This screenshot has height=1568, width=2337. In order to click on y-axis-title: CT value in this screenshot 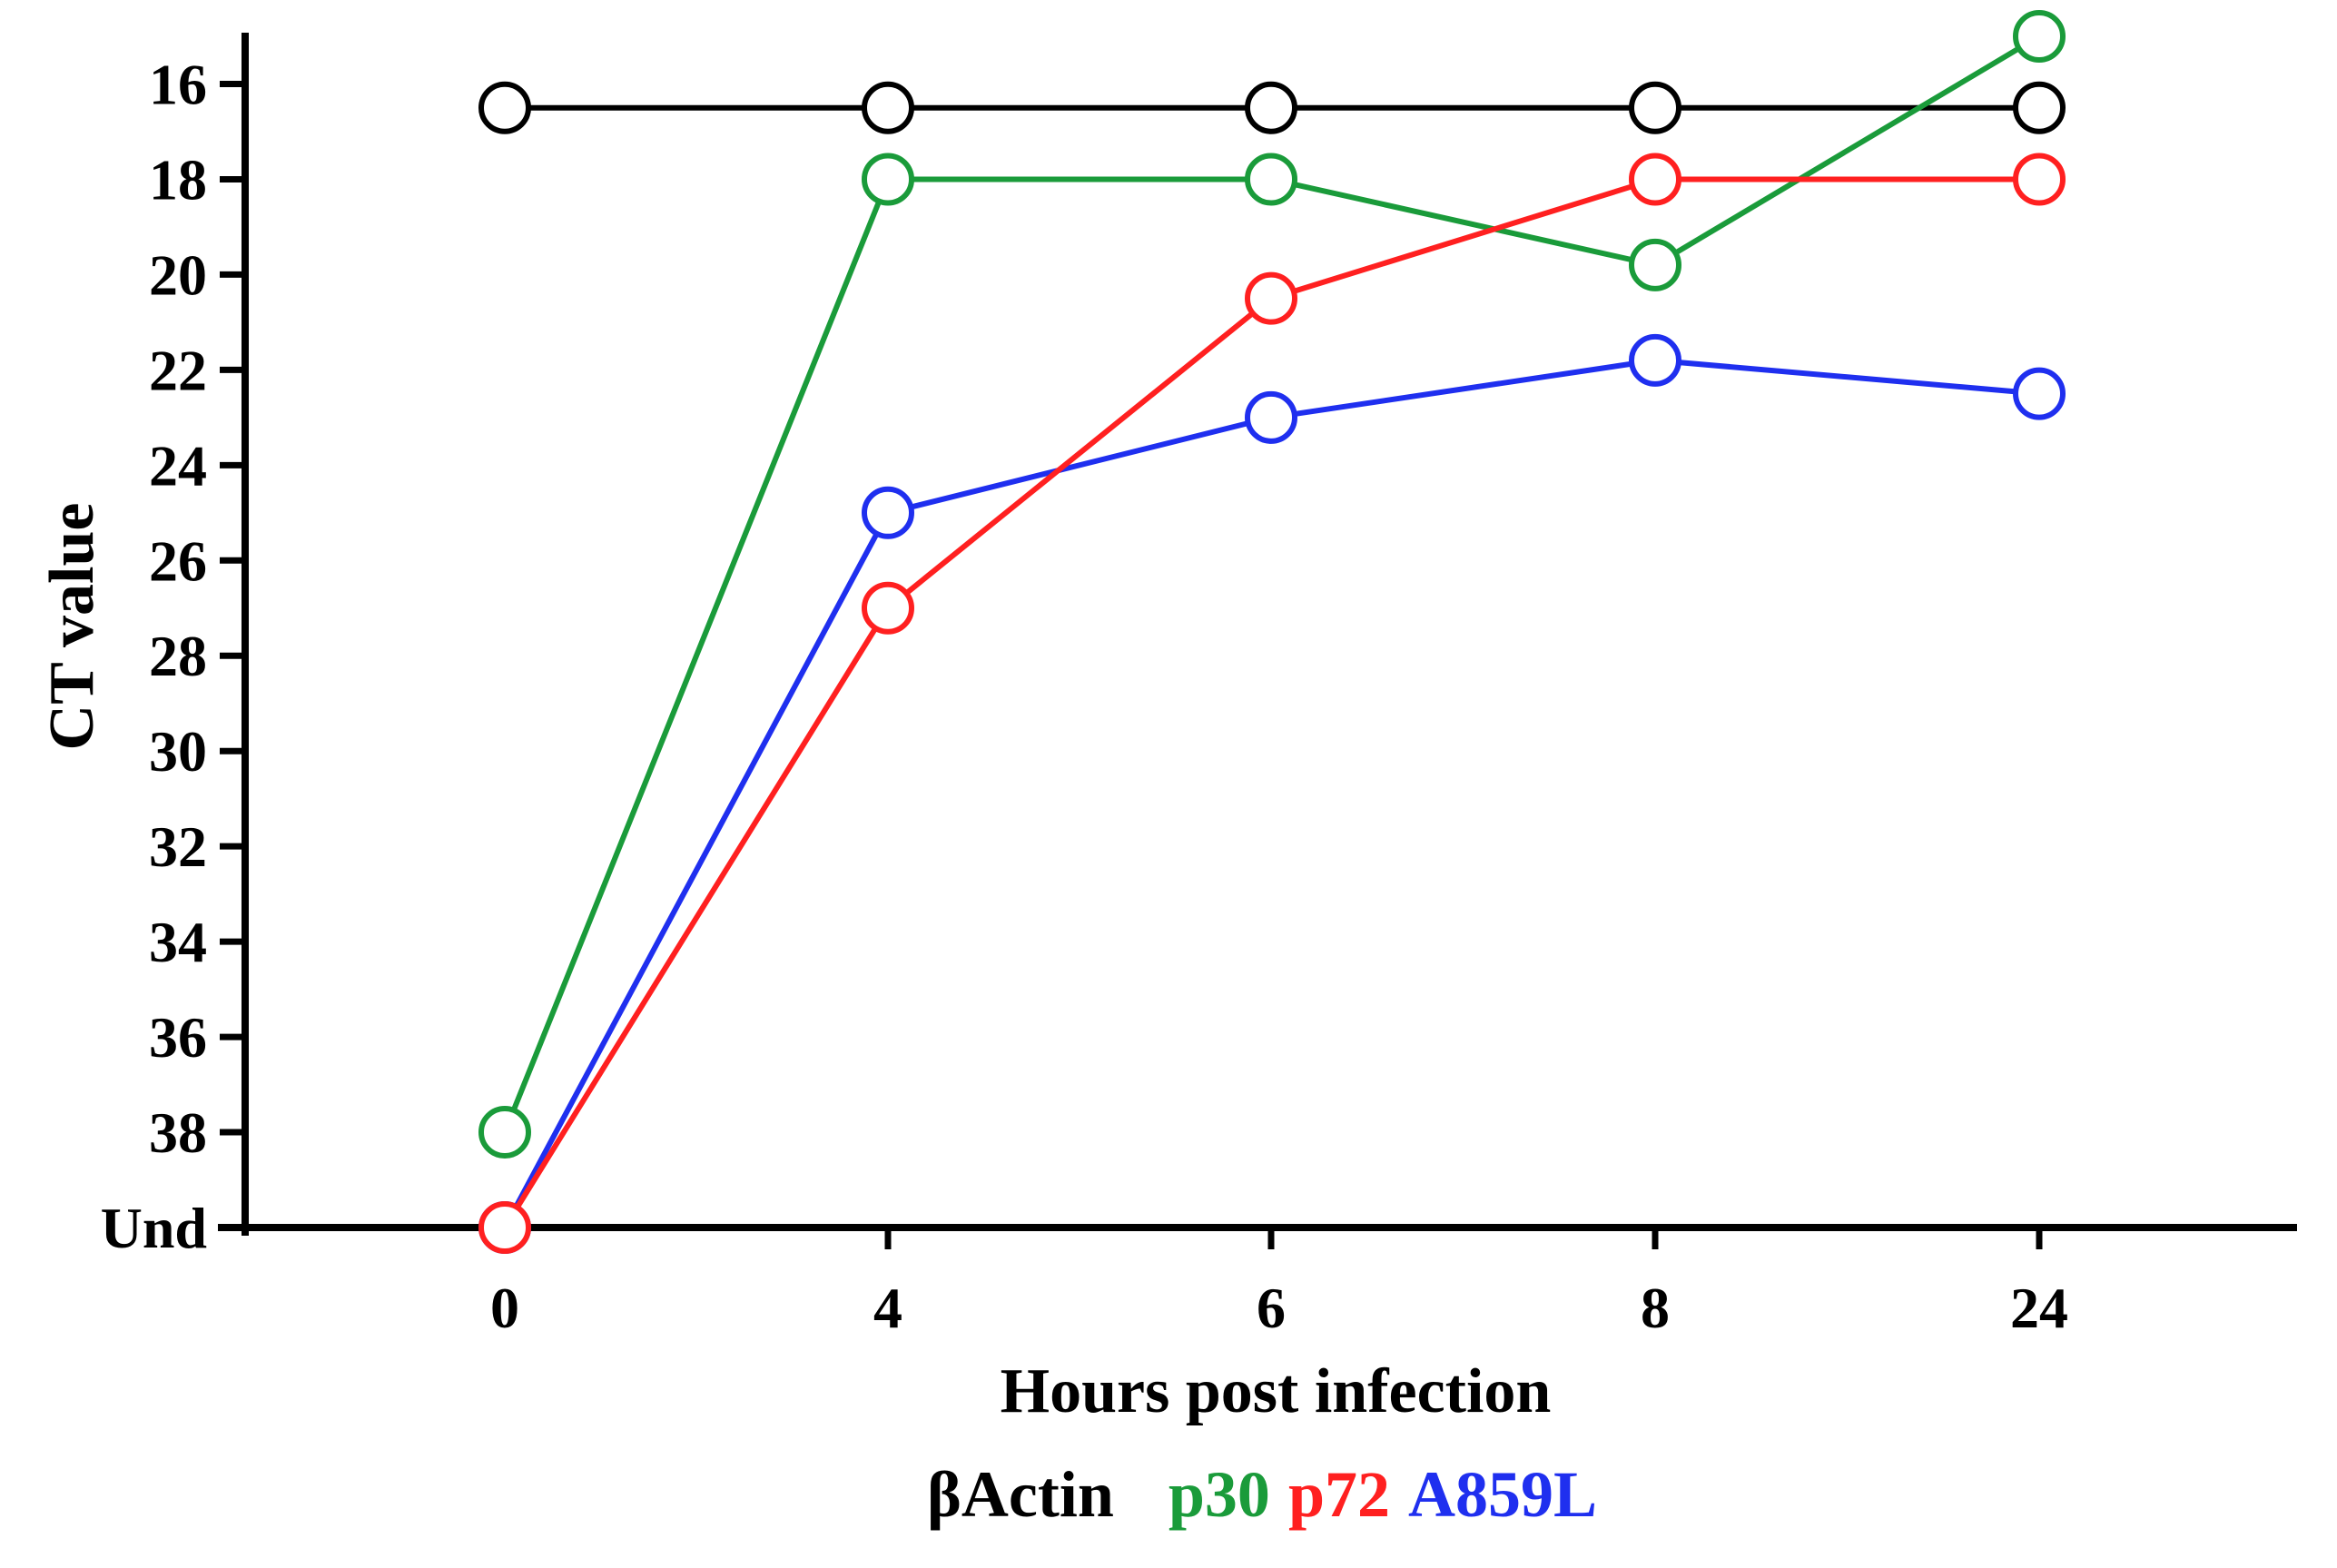, I will do `click(72, 627)`.